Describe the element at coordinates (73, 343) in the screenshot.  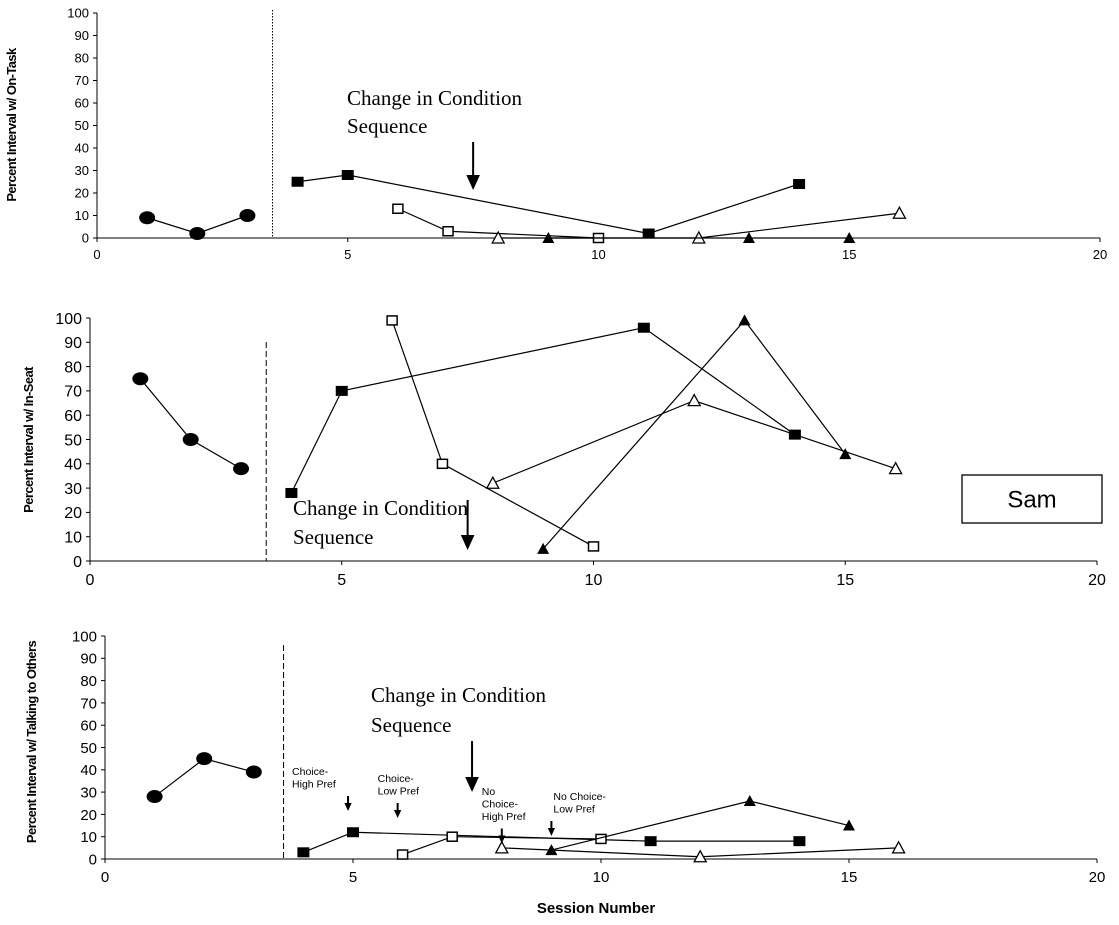
I see `y-tick-label: 90` at that location.